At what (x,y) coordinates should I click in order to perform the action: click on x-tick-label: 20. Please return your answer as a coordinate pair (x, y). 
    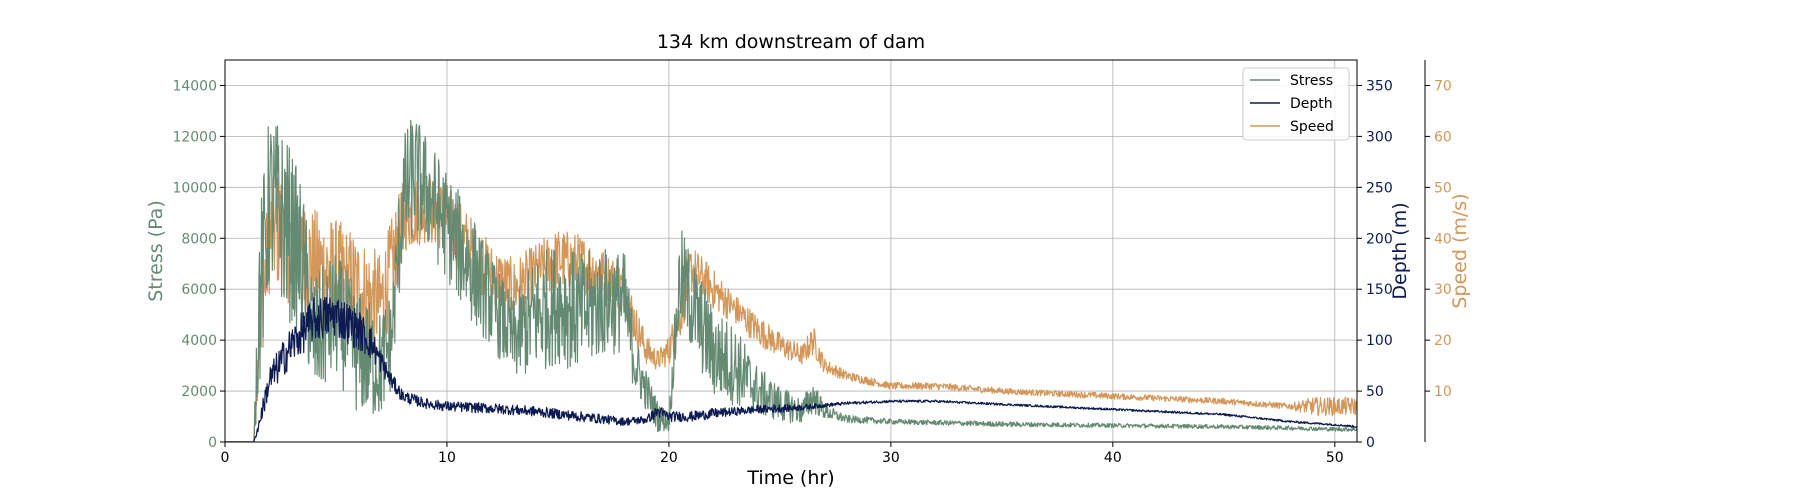
    Looking at the image, I should click on (669, 458).